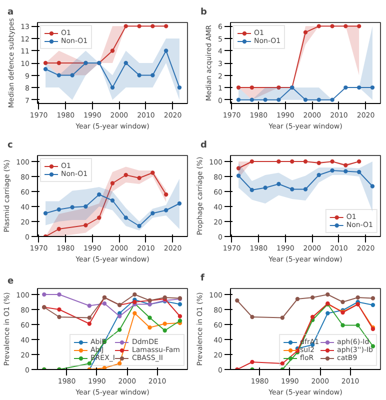 The height and width of the screenshot is (400, 386). I want to click on chart-title: c, so click(10, 145).